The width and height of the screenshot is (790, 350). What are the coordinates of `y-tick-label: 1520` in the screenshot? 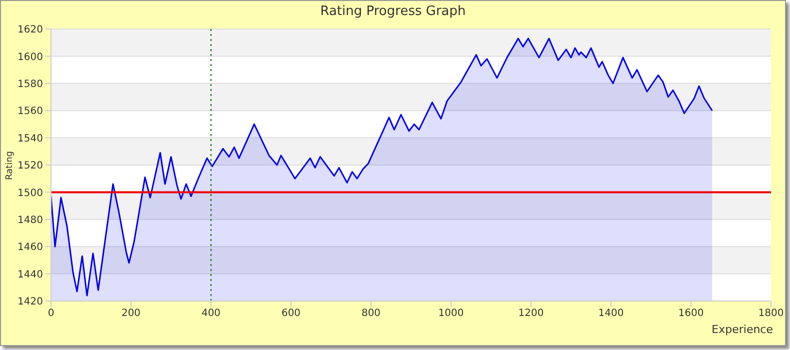 It's located at (30, 166).